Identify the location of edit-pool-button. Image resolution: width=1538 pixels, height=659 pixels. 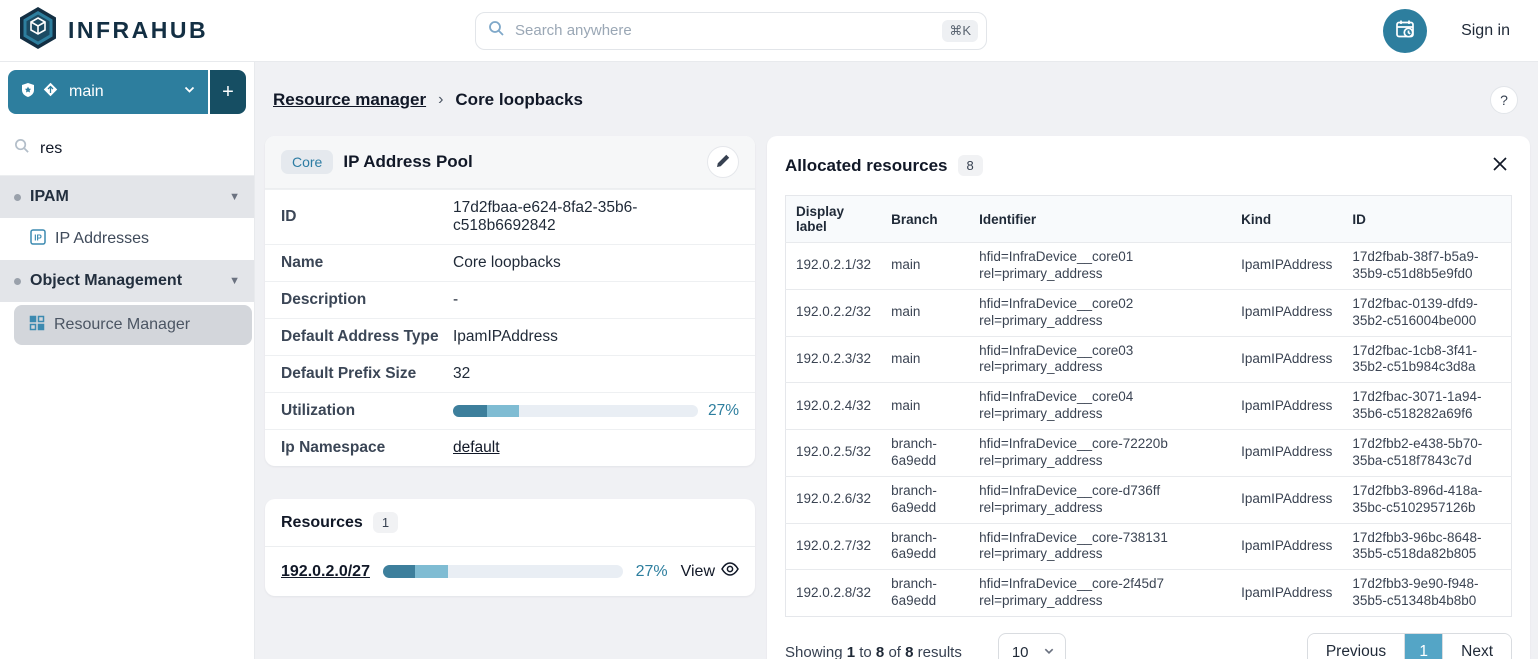
(723, 162).